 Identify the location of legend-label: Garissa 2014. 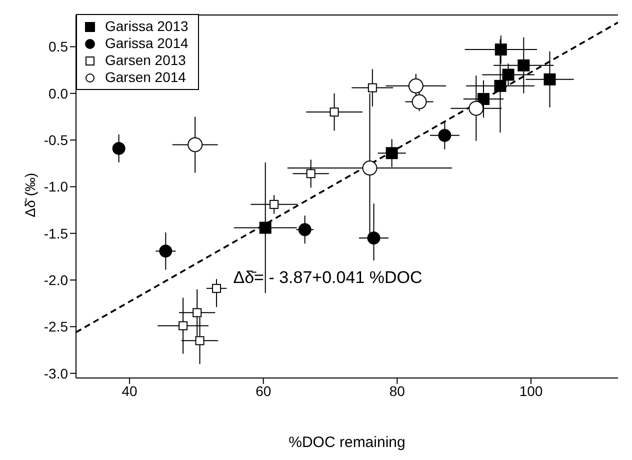
(146, 43).